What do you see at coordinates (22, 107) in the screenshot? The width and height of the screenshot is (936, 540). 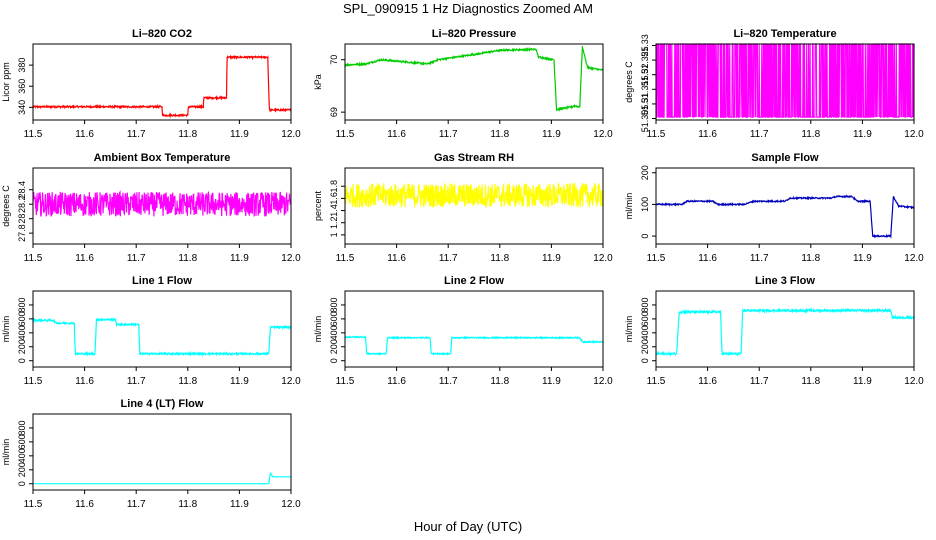 I see `y-tick-label: 340` at bounding box center [22, 107].